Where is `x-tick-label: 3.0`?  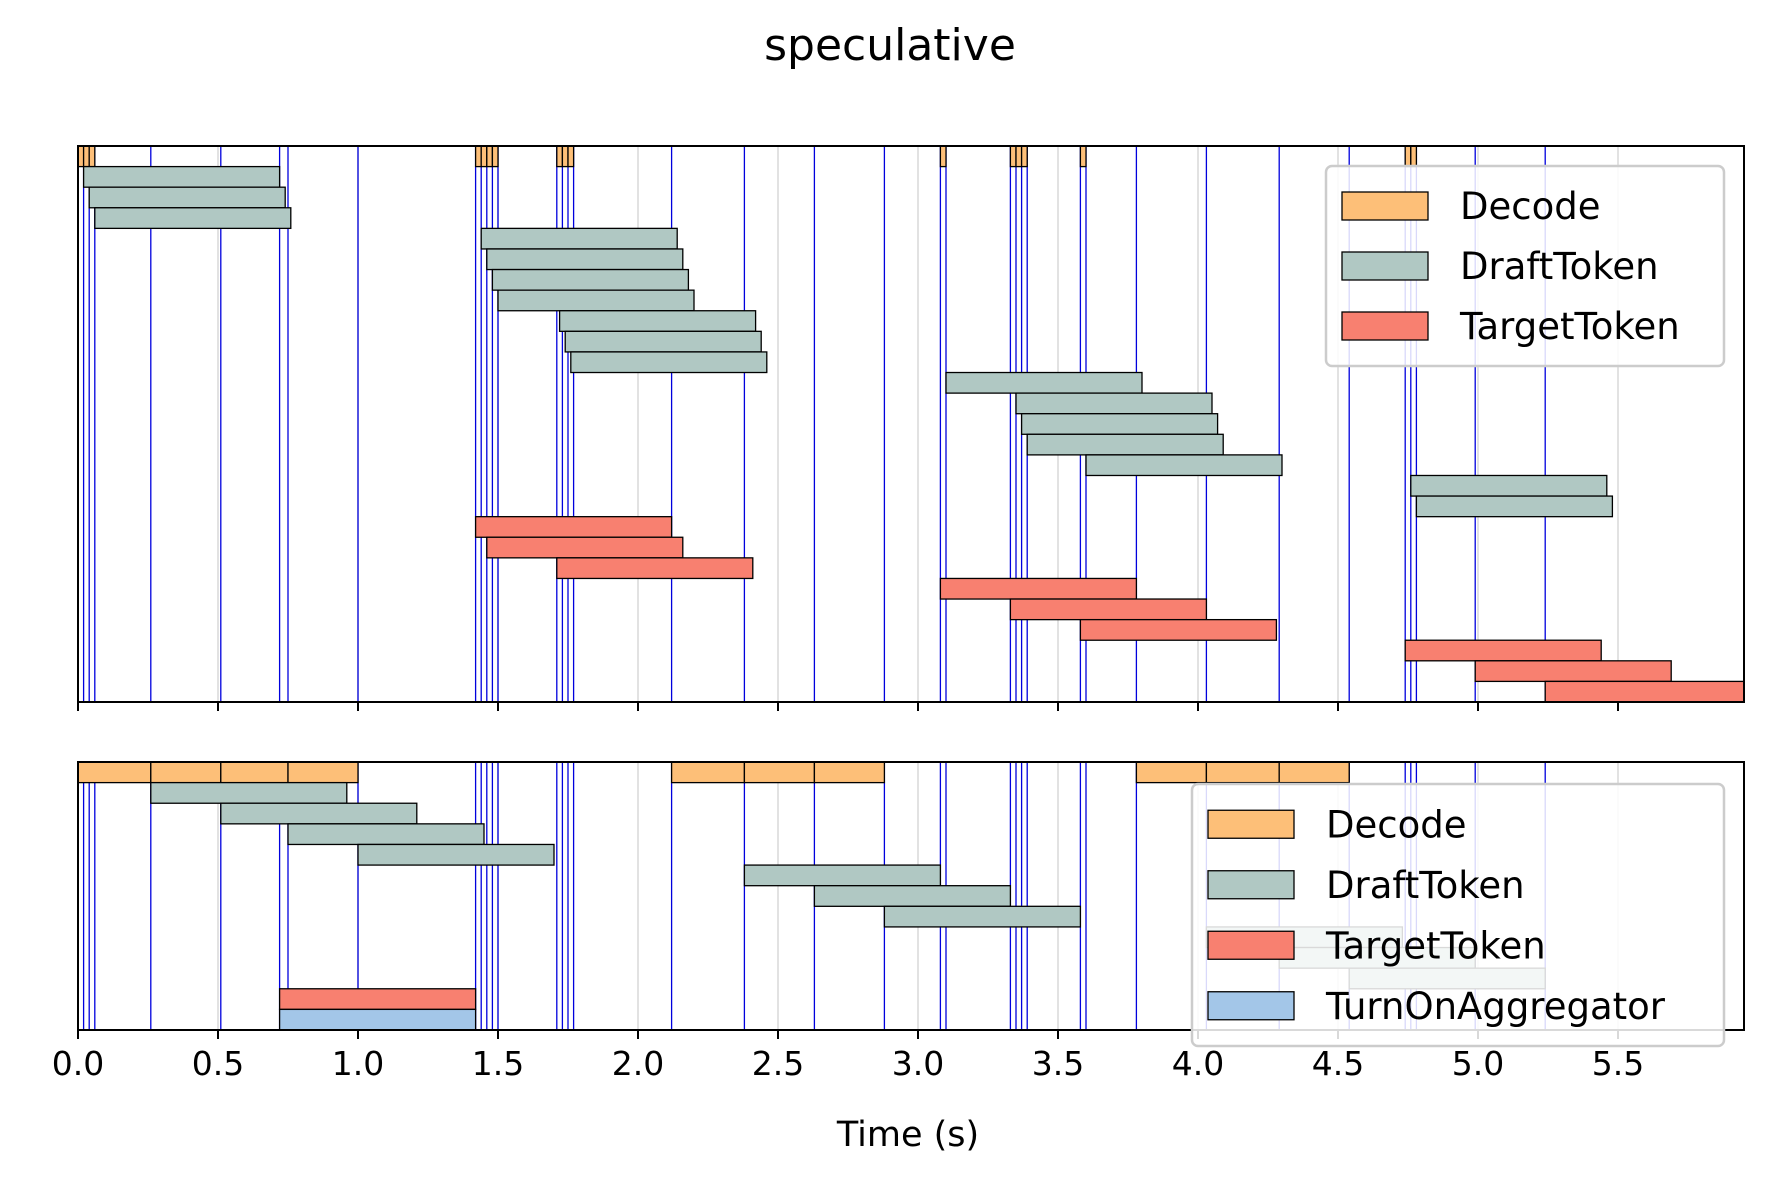
x-tick-label: 3.0 is located at coordinates (918, 1063).